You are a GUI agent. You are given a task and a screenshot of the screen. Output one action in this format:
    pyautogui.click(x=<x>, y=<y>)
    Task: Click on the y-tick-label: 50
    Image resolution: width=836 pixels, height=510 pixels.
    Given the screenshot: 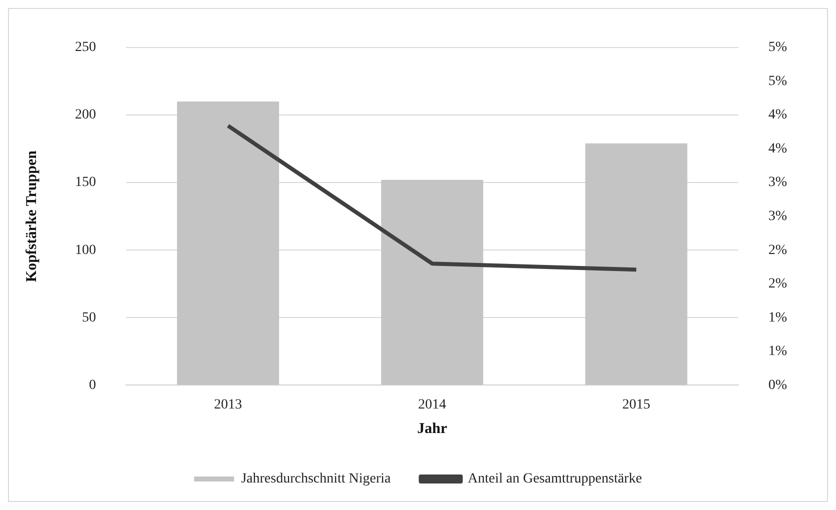 What is the action you would take?
    pyautogui.click(x=89, y=318)
    